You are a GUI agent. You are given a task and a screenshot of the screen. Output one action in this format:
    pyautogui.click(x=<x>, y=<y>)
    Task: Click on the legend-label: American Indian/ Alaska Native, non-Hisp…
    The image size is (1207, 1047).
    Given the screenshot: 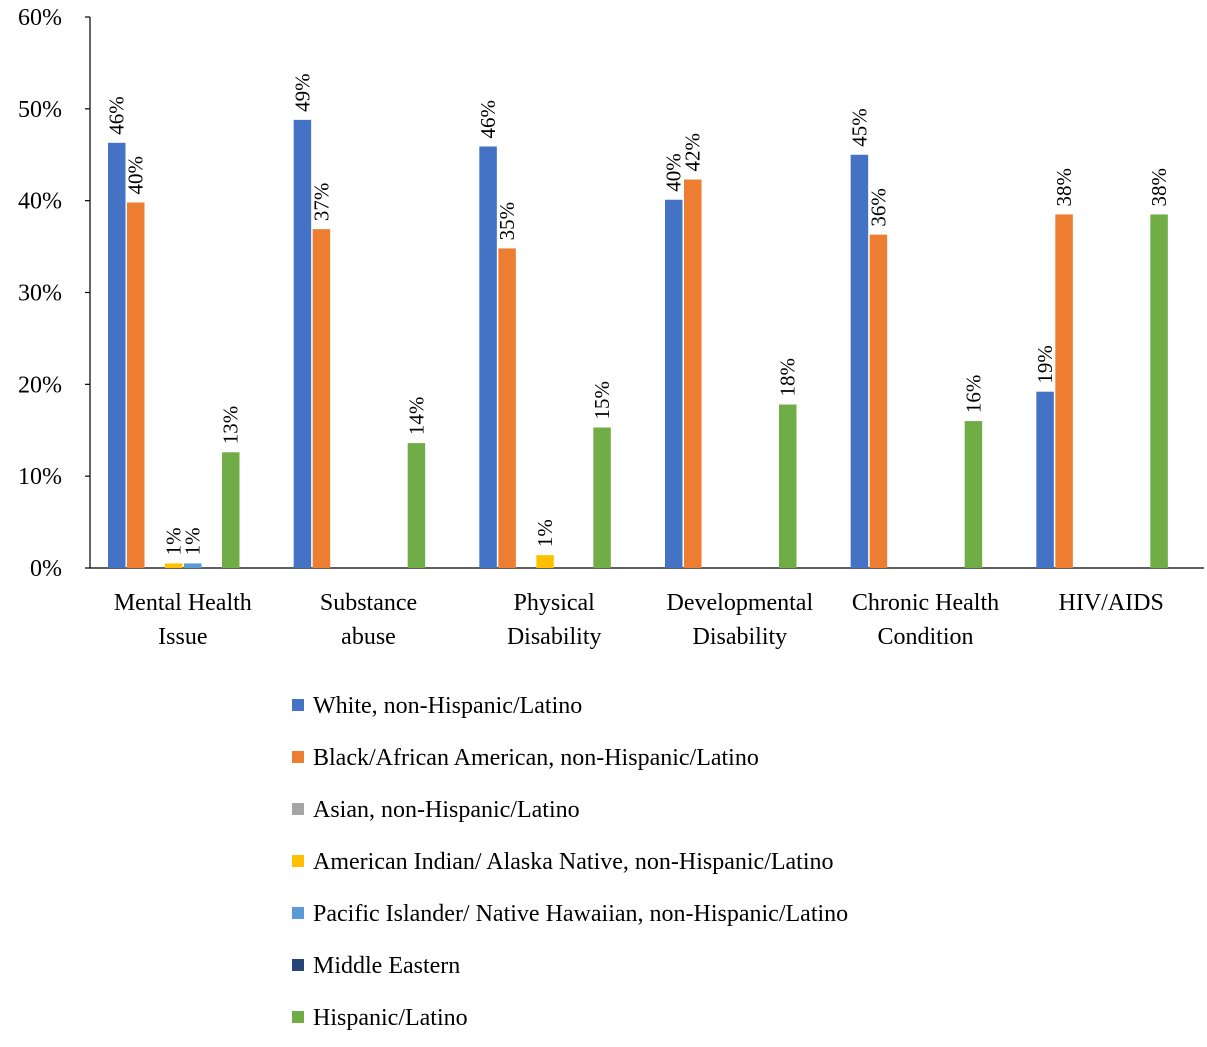 What is the action you would take?
    pyautogui.click(x=573, y=862)
    